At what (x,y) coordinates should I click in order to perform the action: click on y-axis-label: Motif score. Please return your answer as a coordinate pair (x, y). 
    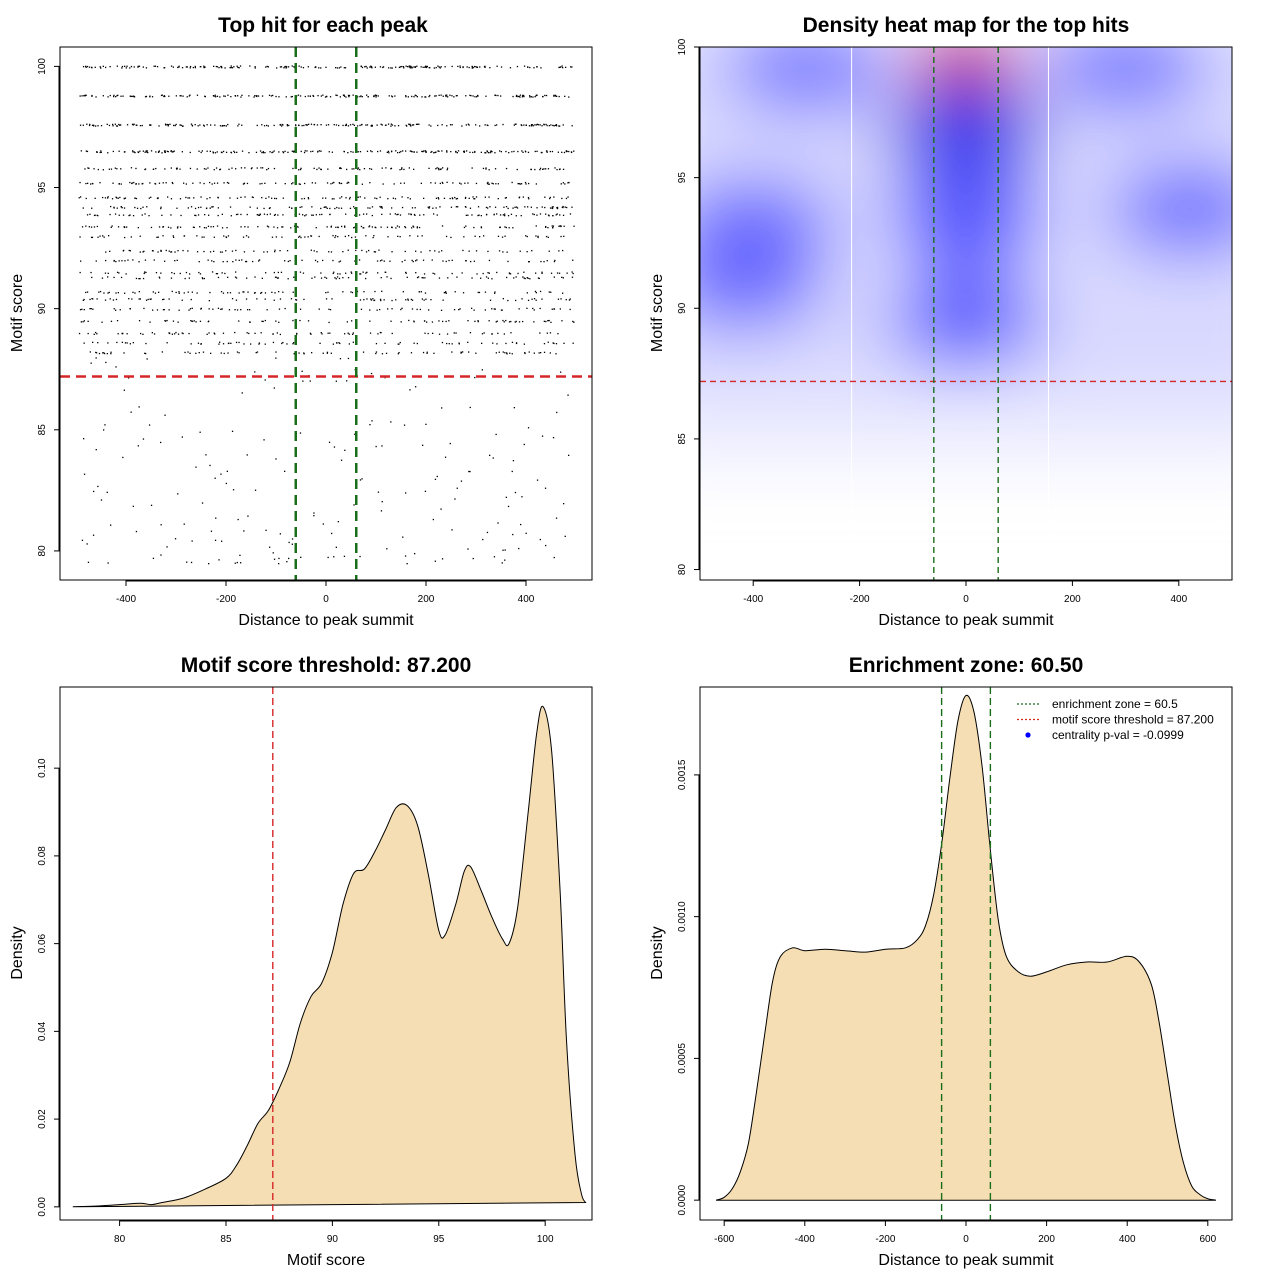
    Looking at the image, I should click on (17, 313).